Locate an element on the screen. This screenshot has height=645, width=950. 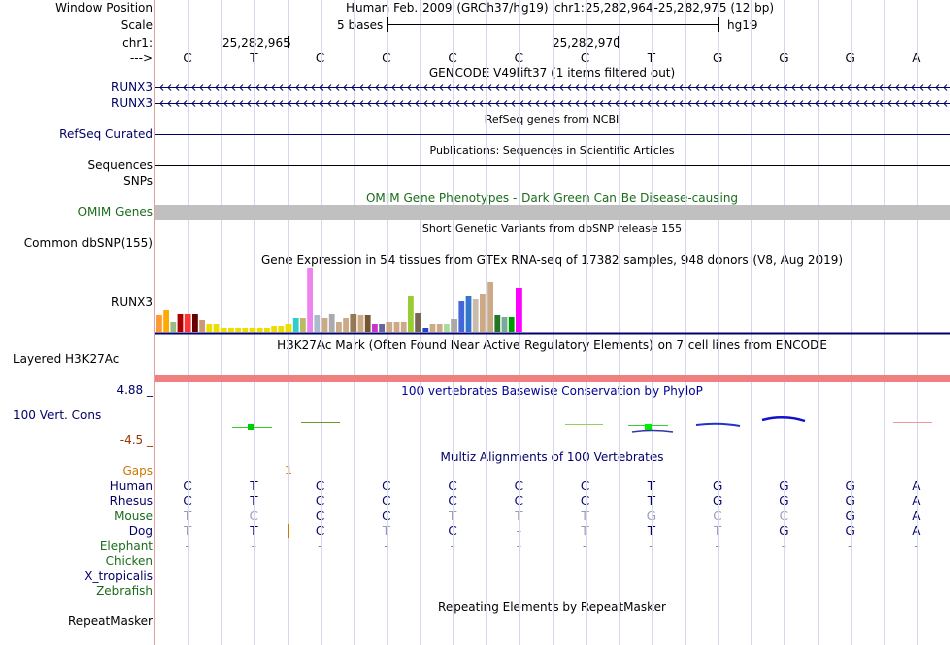
species-label: Zebrafish is located at coordinates (124, 591).